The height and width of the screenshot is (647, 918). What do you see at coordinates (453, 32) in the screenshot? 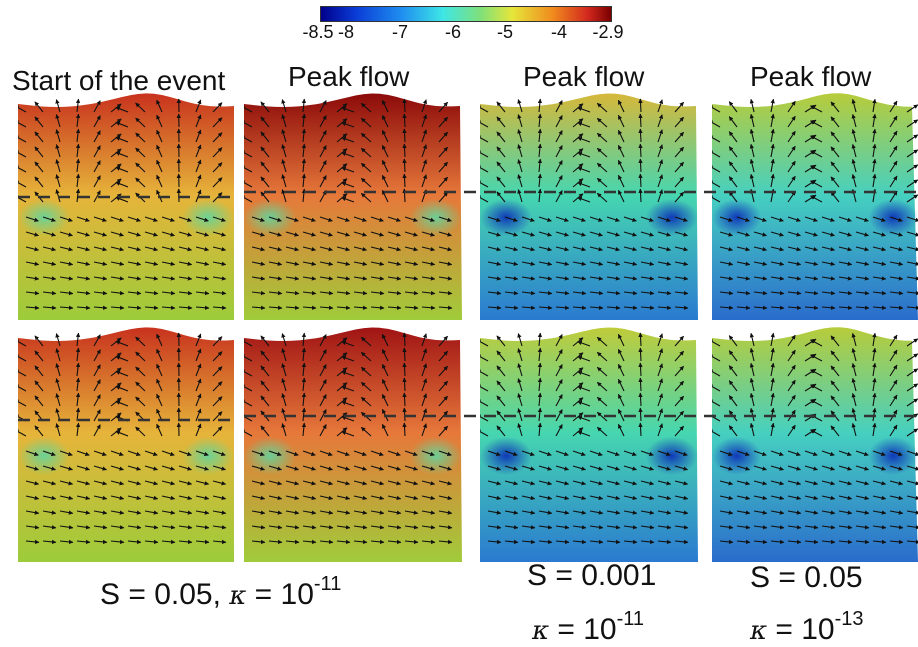
I see `colorbar-tick: -6` at bounding box center [453, 32].